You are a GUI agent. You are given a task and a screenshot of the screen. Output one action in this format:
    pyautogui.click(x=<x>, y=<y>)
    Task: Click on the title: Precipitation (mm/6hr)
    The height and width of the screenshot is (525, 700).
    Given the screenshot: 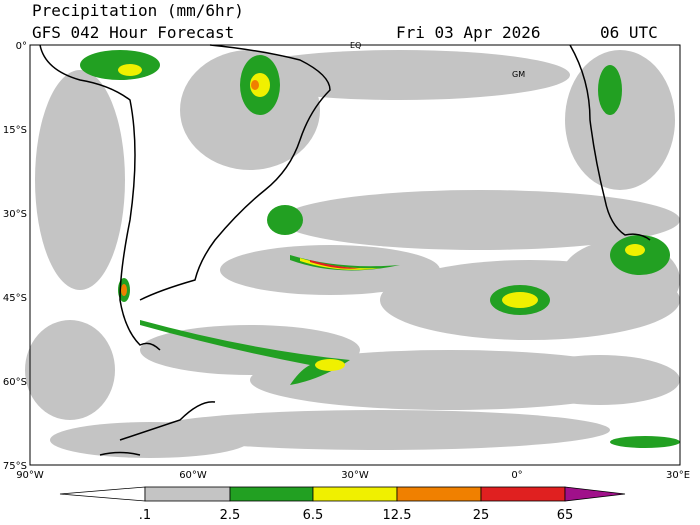 What is the action you would take?
    pyautogui.click(x=138, y=10)
    